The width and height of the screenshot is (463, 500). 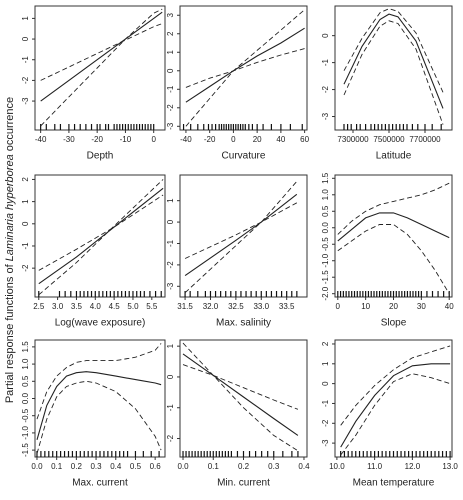 I want to click on x-tick-label: 60, so click(x=304, y=139).